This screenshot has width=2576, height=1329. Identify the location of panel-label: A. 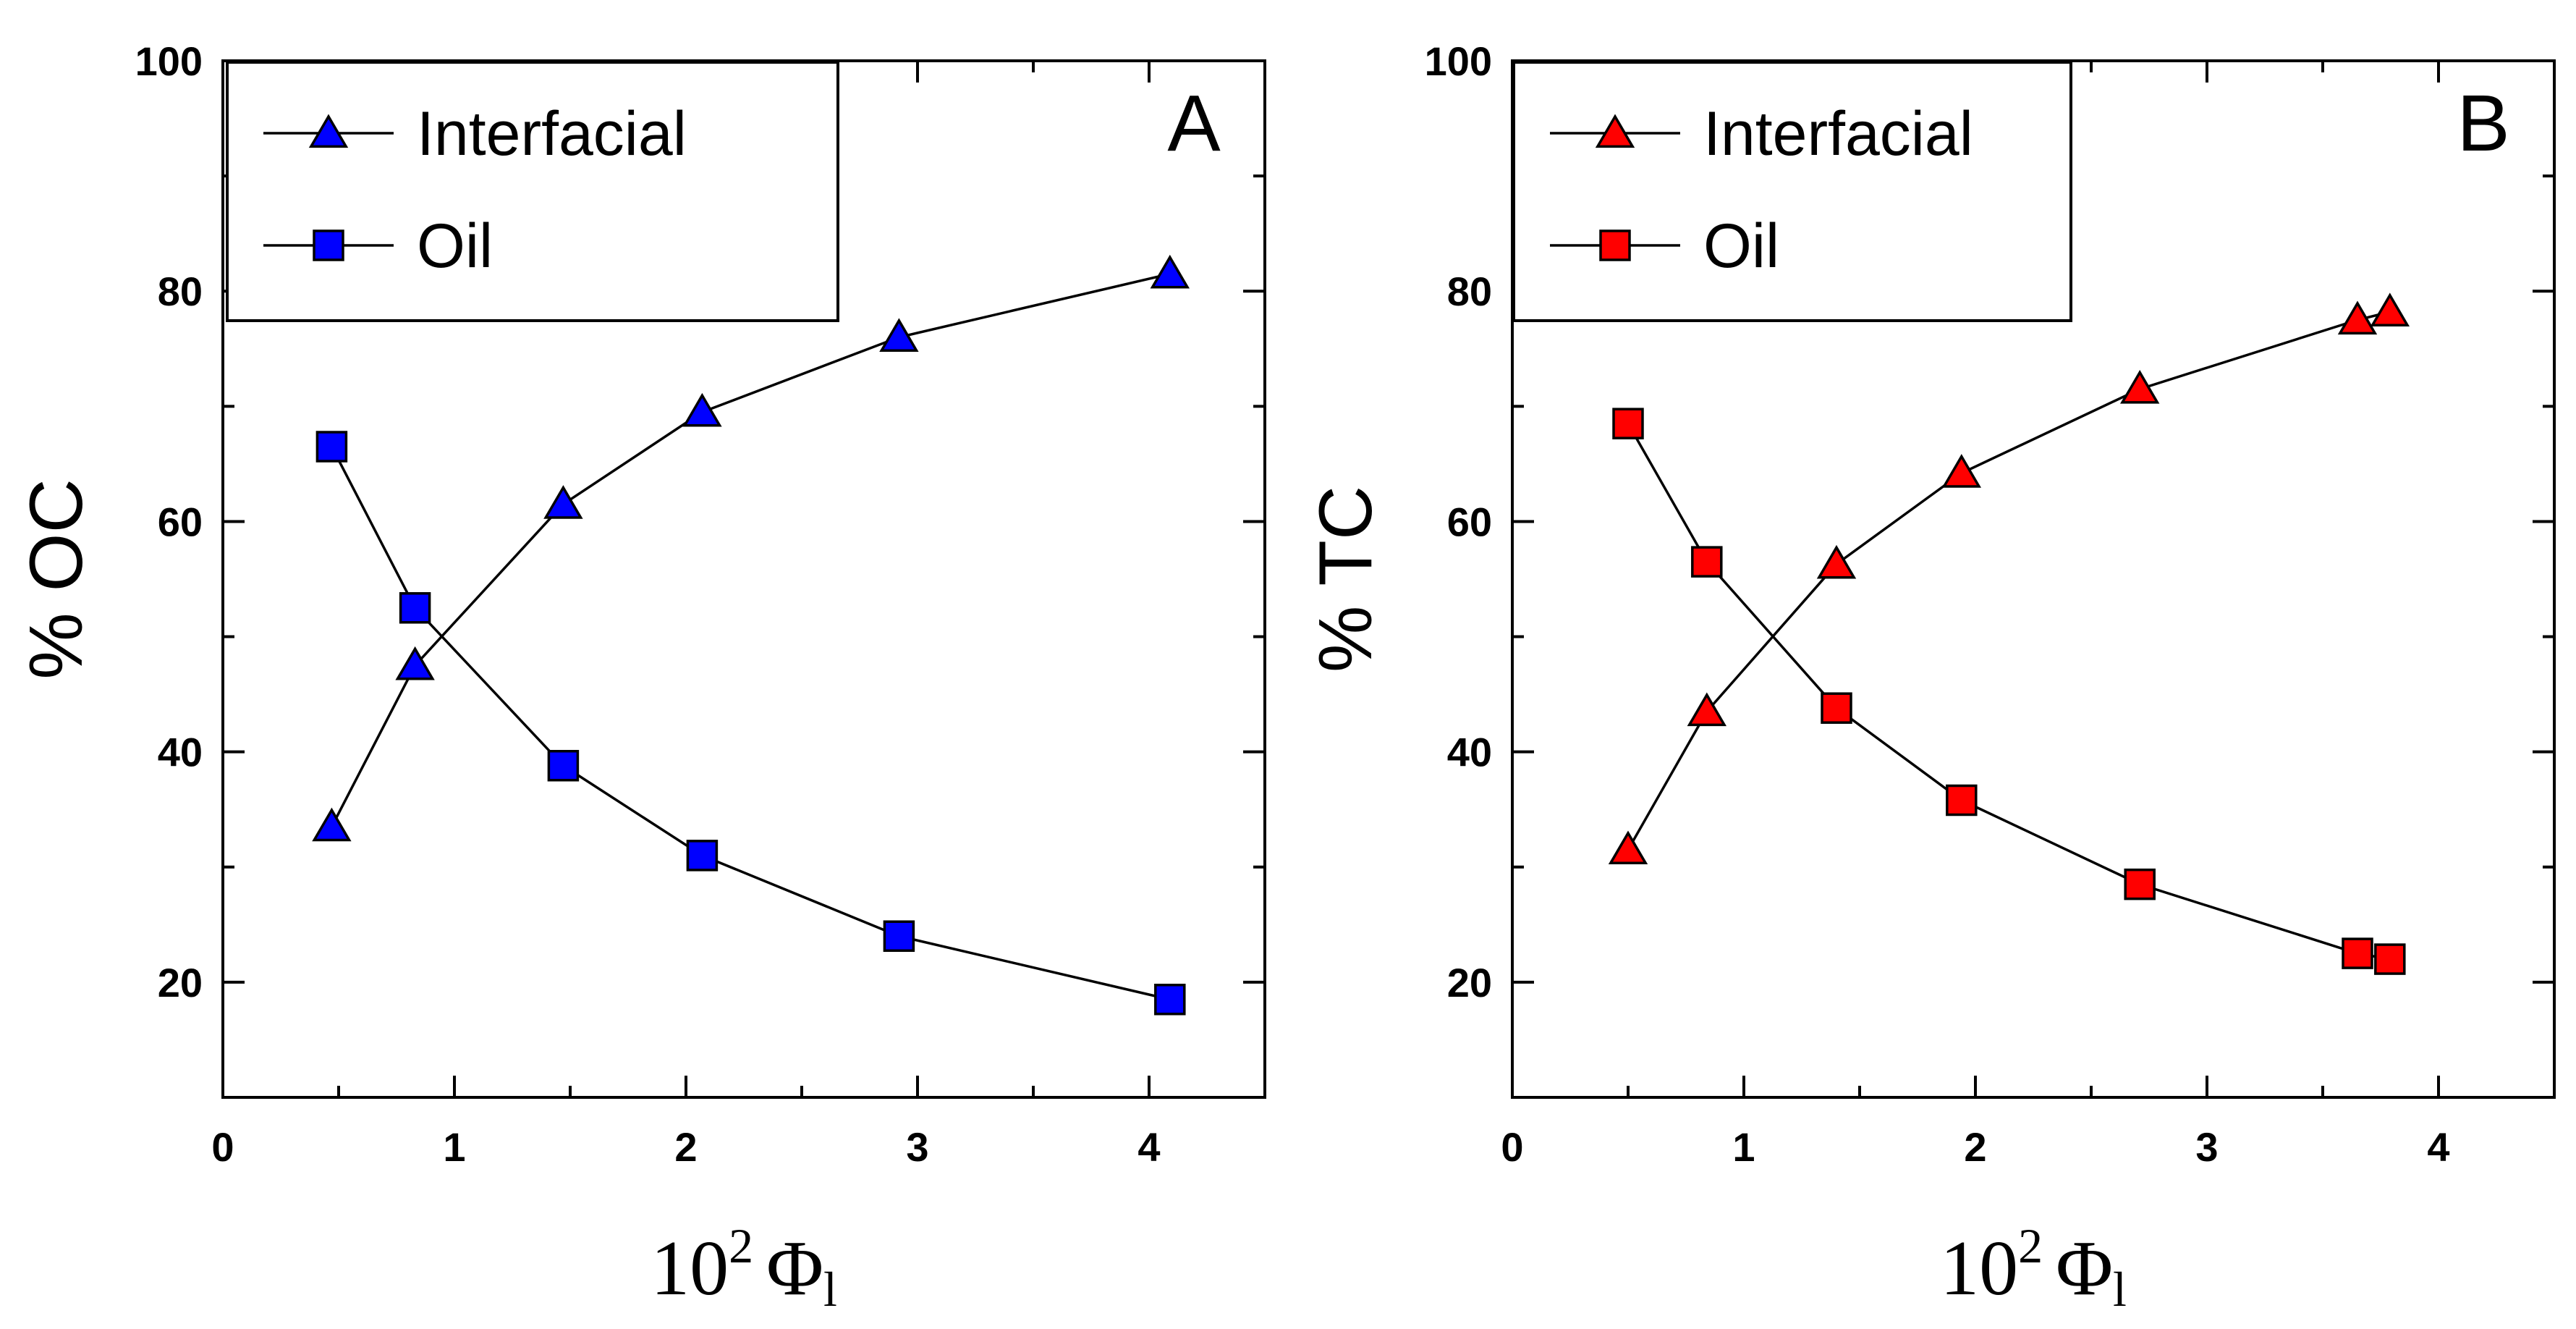
(1194, 124).